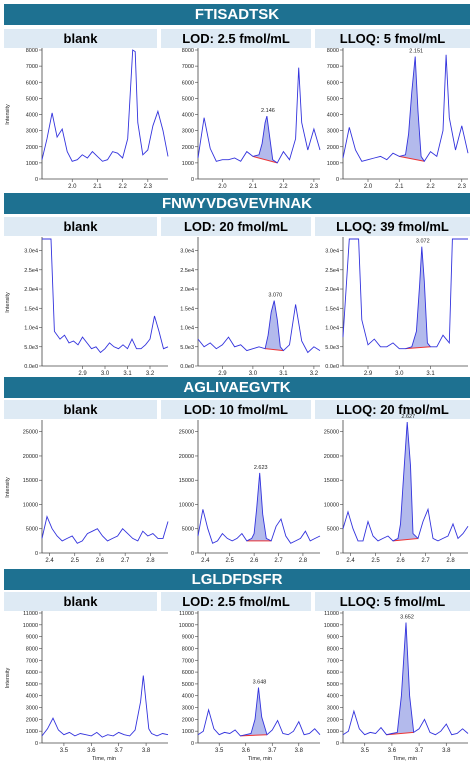 The image size is (474, 774). I want to click on x-axis-label: Time, min, so click(104, 759).